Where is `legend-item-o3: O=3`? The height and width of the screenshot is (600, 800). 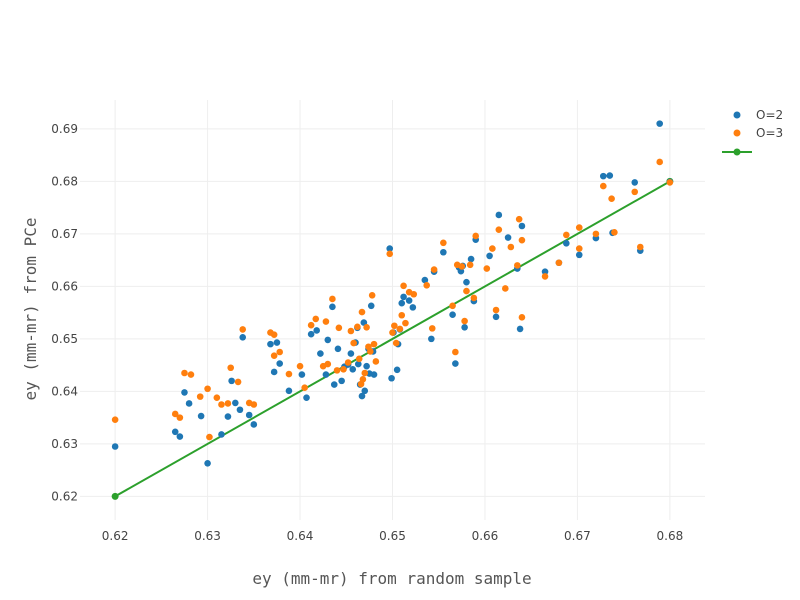 legend-item-o3: O=3 is located at coordinates (758, 133).